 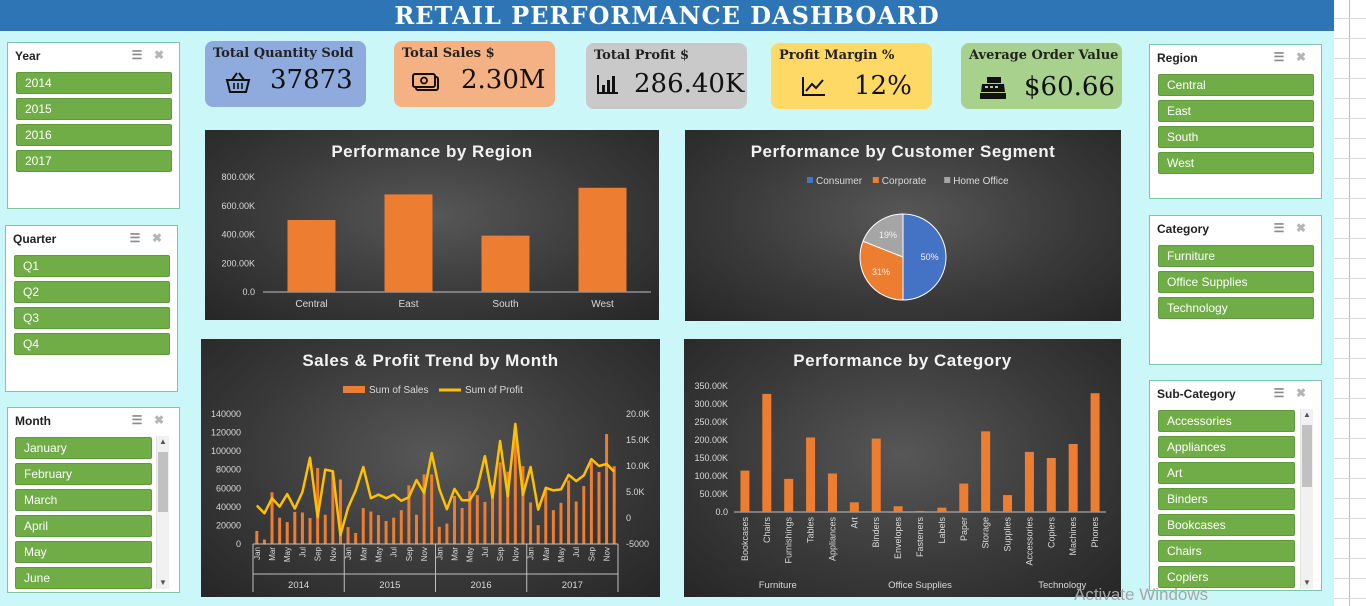 What do you see at coordinates (94, 161) in the screenshot?
I see `slicer-item-2017: 2017` at bounding box center [94, 161].